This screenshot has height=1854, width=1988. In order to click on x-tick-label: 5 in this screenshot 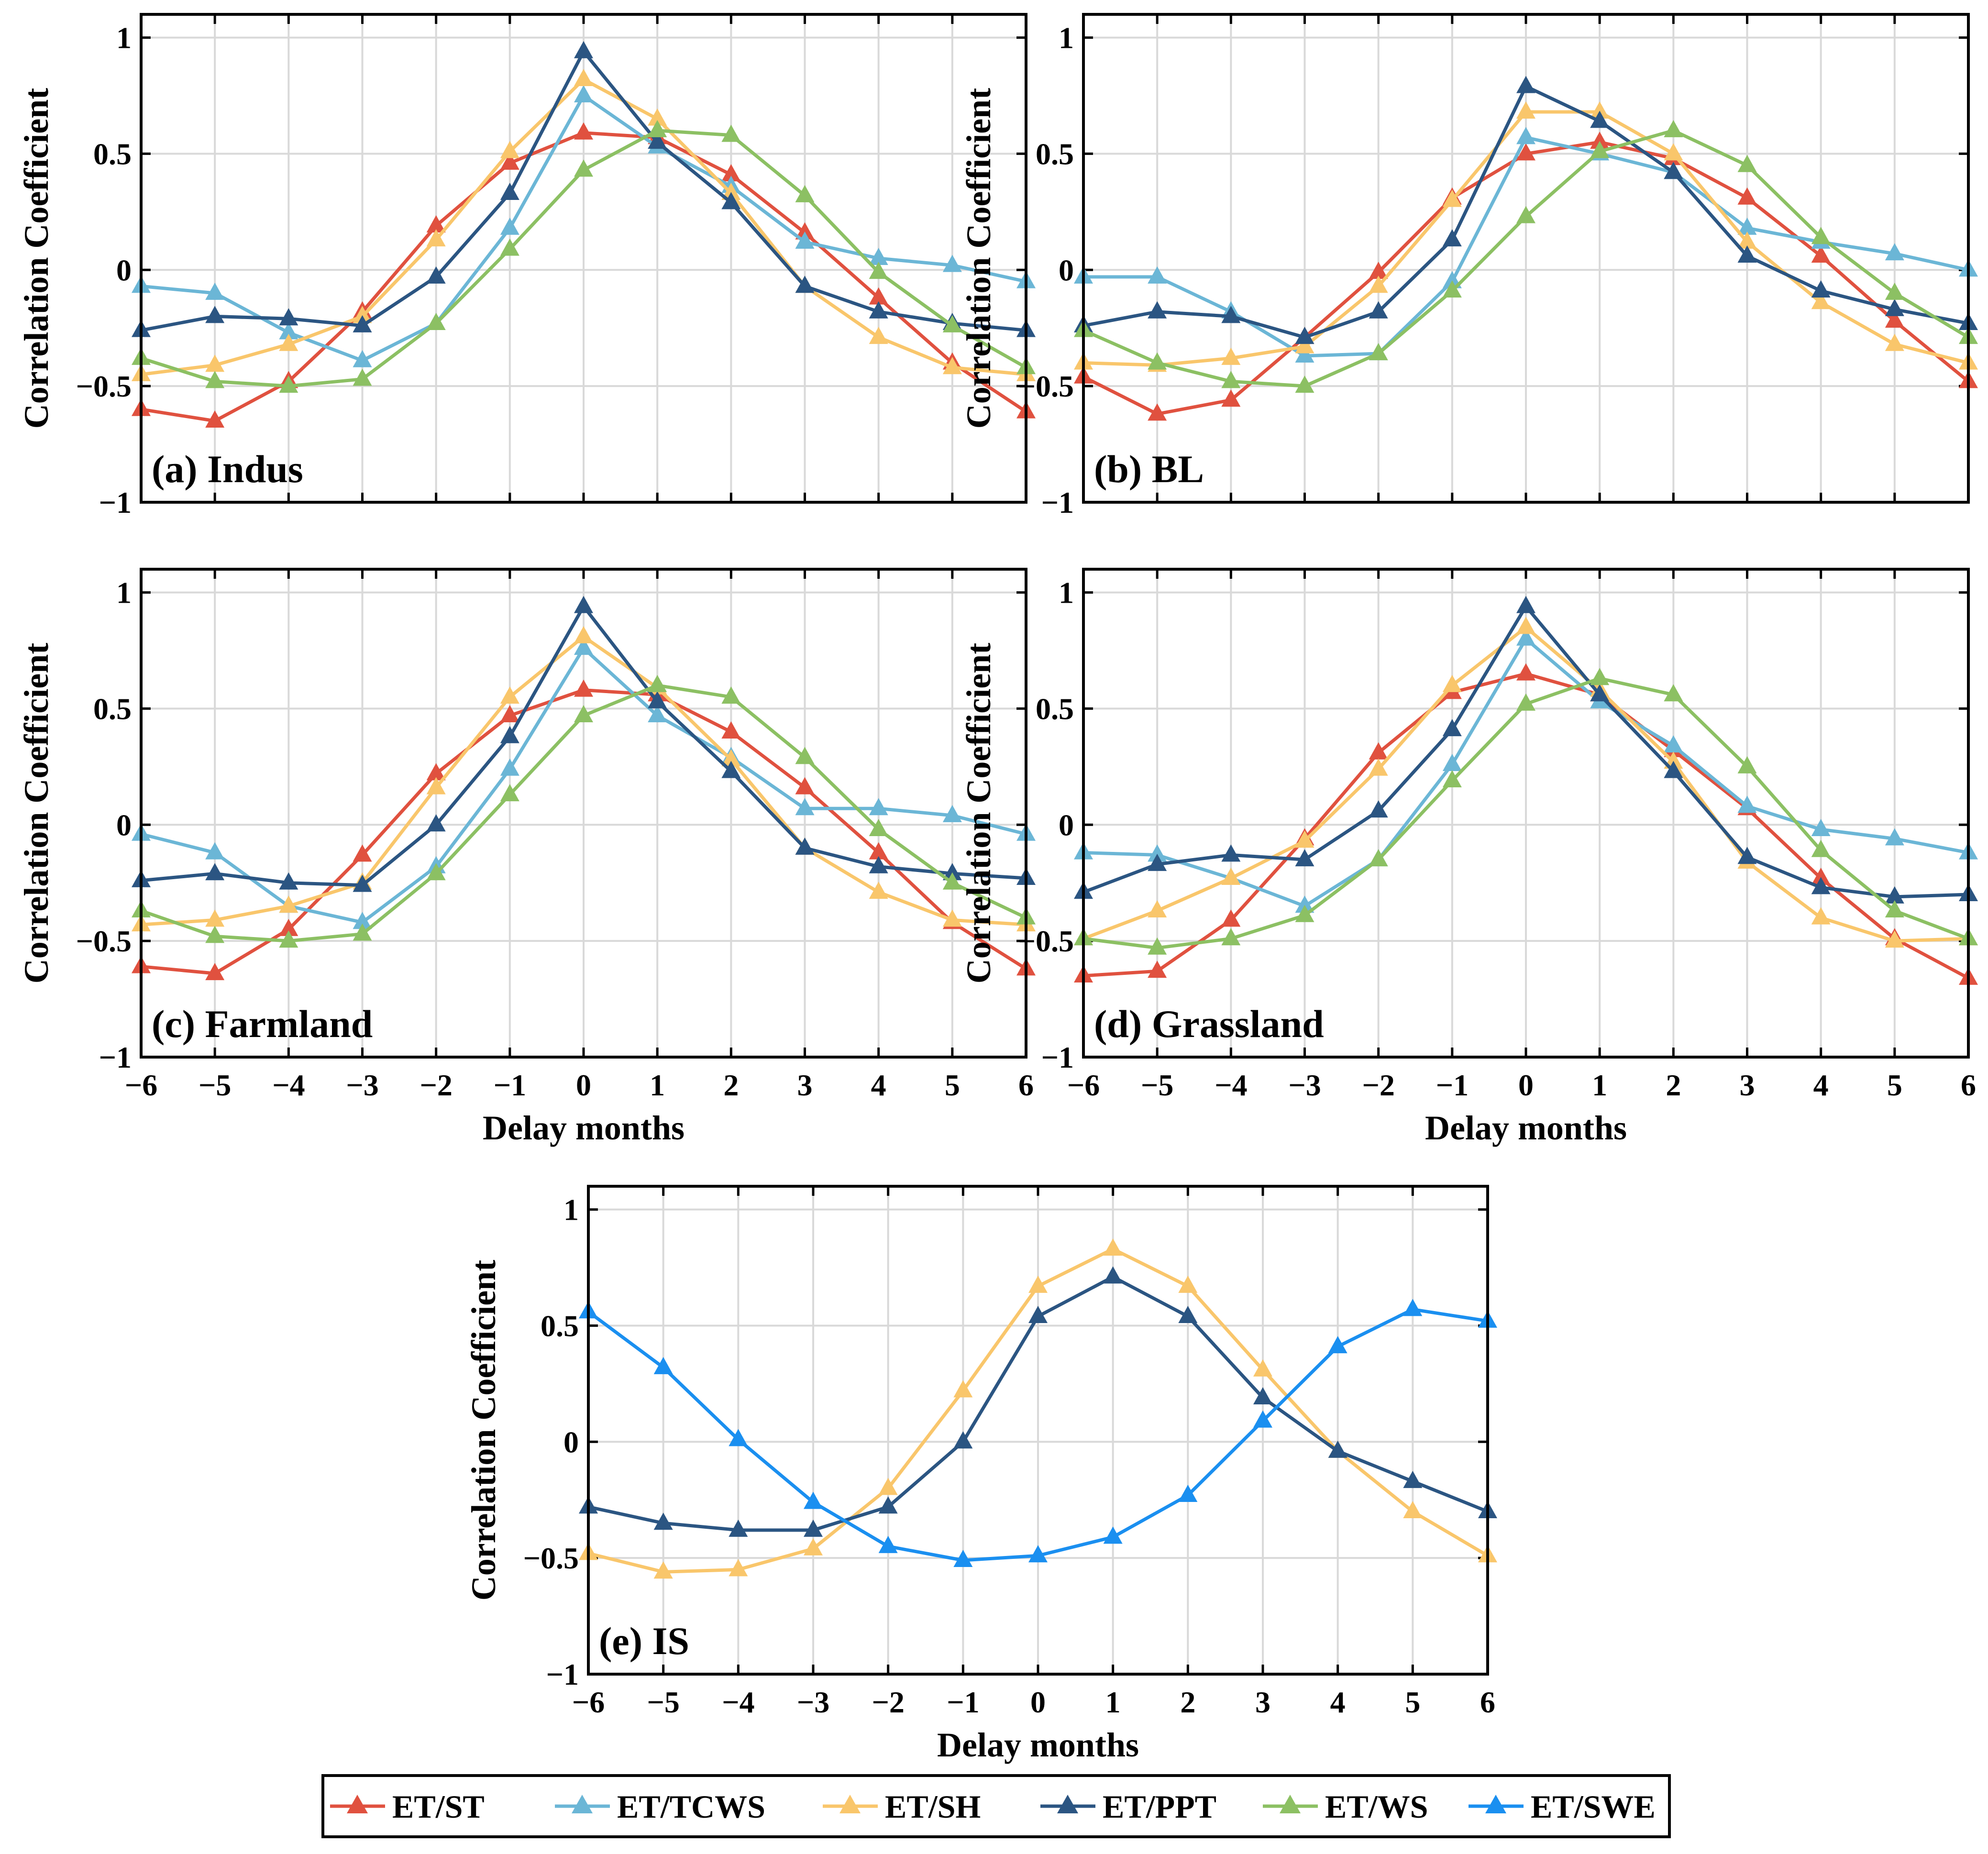, I will do `click(1412, 1702)`.